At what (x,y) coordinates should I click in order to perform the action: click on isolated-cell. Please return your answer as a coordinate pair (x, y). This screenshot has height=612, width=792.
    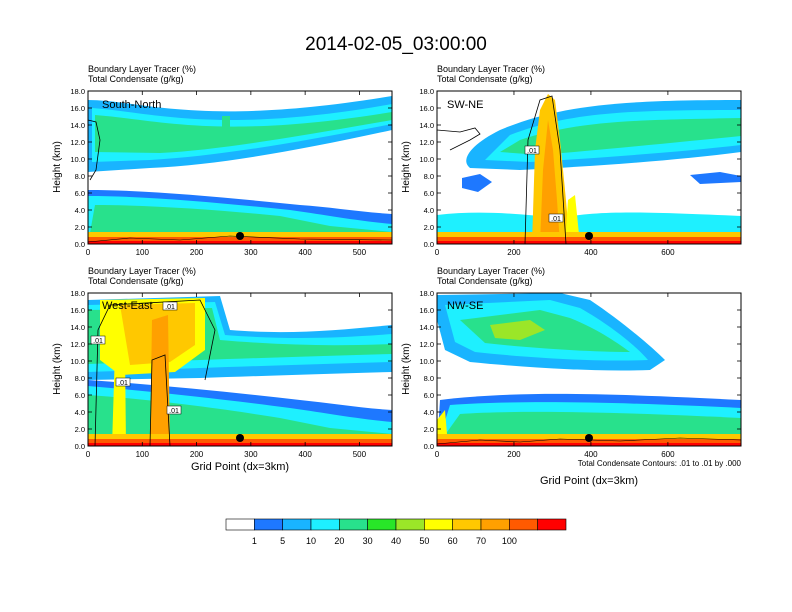
    Looking at the image, I should click on (226, 125).